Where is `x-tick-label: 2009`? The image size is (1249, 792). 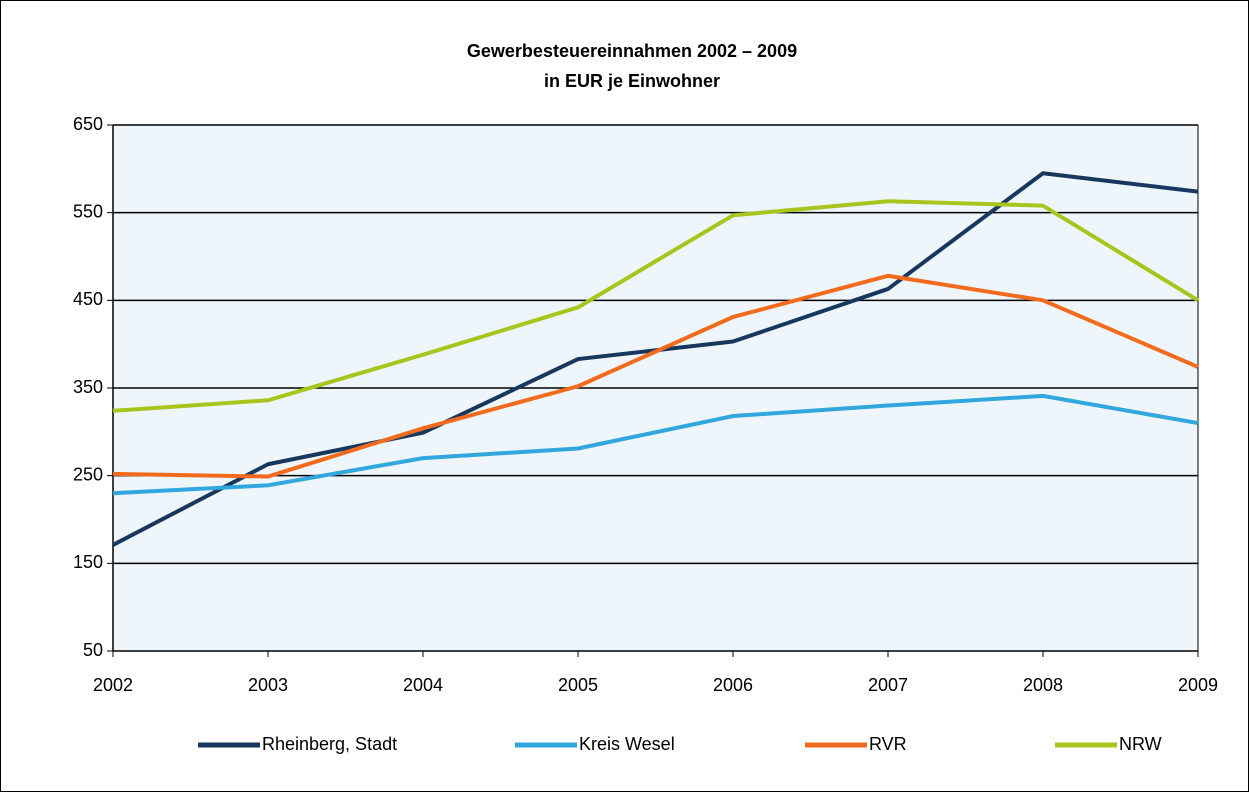
x-tick-label: 2009 is located at coordinates (1198, 685).